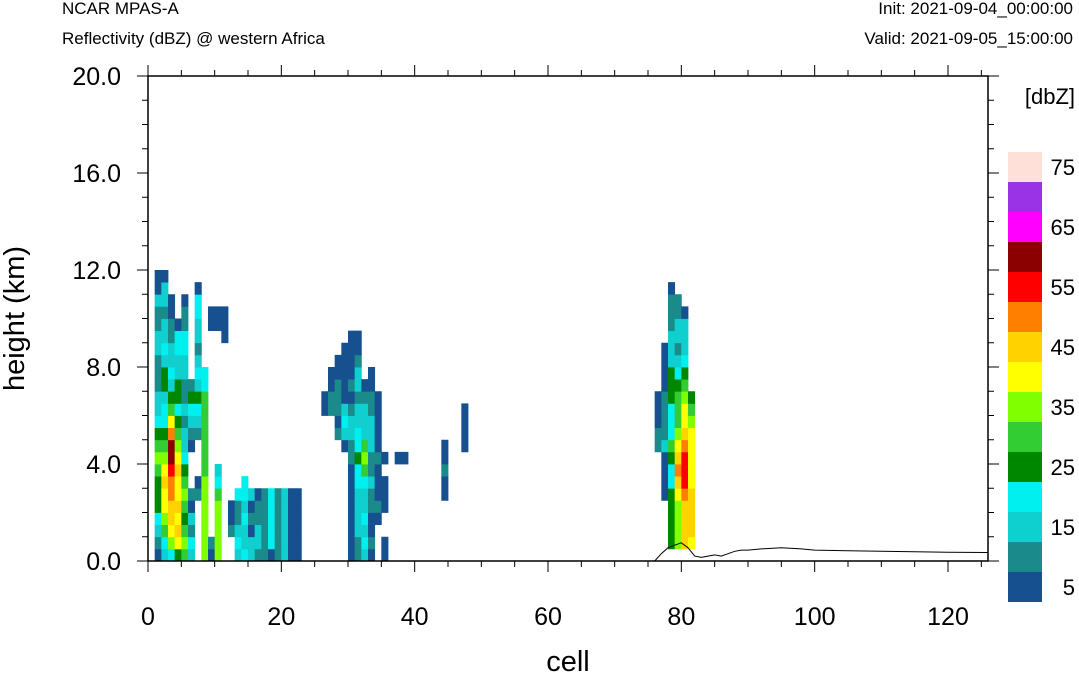  Describe the element at coordinates (103, 465) in the screenshot. I see `y-tick-label: 4.0` at that location.